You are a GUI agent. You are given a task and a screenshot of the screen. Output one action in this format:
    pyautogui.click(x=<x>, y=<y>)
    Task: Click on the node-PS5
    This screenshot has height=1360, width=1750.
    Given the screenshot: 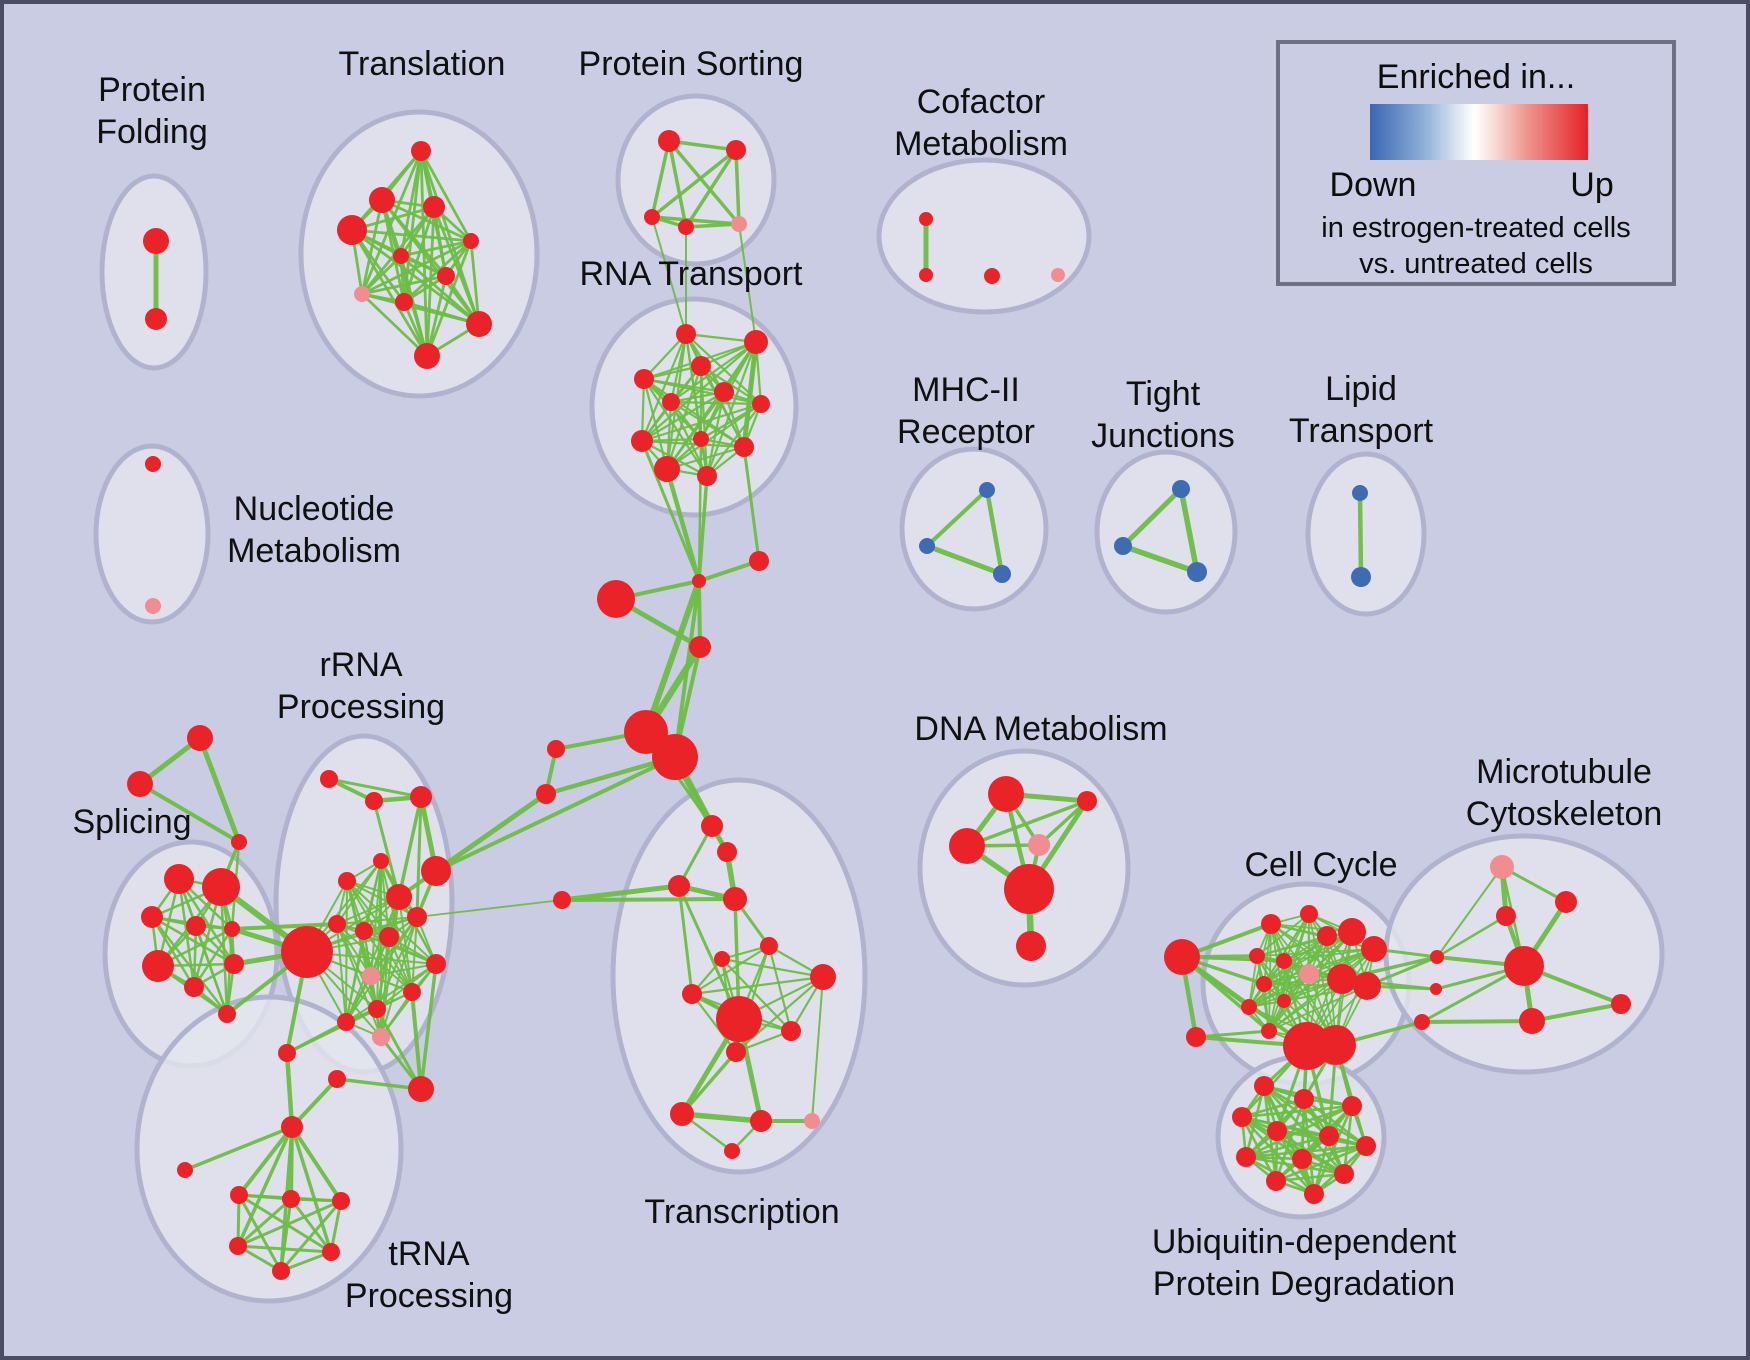 What is the action you would take?
    pyautogui.click(x=739, y=224)
    